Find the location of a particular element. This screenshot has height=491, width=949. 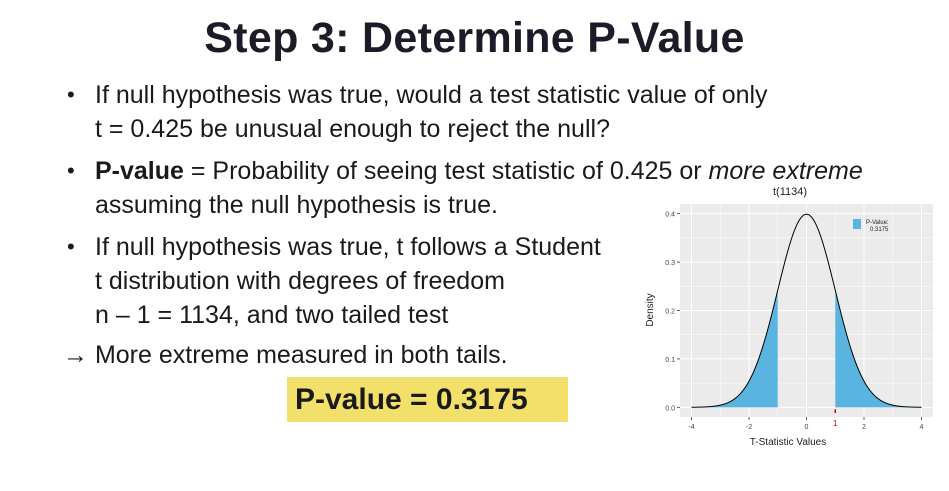

x-tick-label: -2 is located at coordinates (749, 427).